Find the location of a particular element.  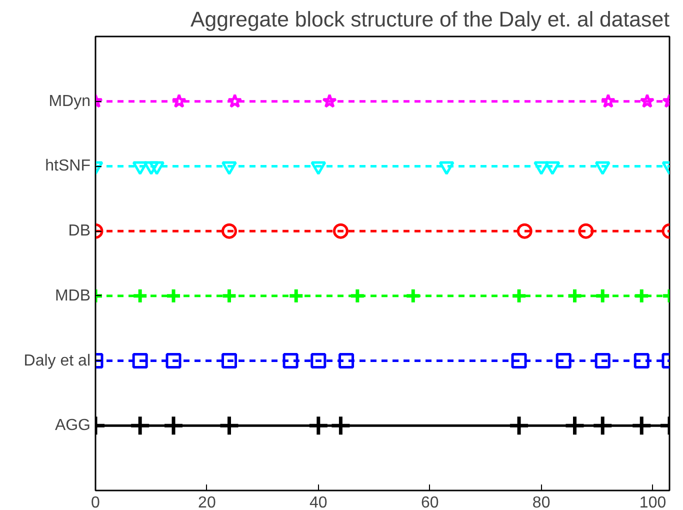

y-tick-label: htSNF is located at coordinates (68, 166).